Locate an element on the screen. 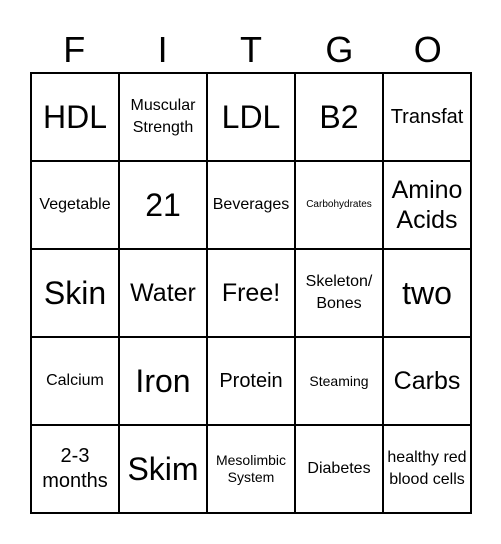 This screenshot has height=544, width=501. bingo-cell: 2-3 months is located at coordinates (76, 469).